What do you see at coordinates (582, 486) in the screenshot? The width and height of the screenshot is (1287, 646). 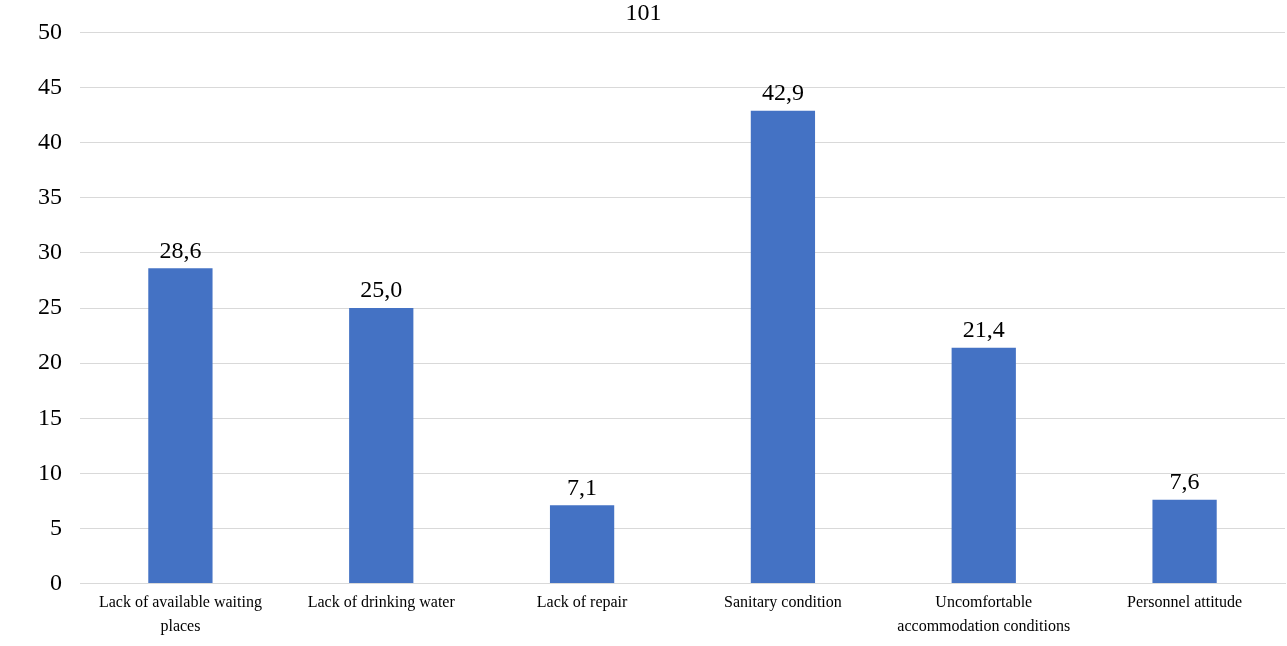 I see `data-label: 7,1` at bounding box center [582, 486].